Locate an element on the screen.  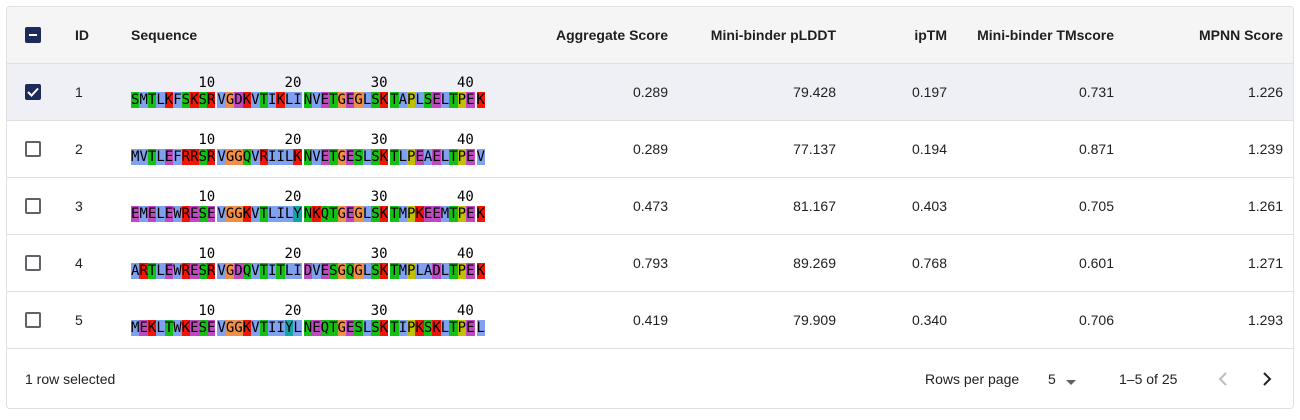
column-header-aggregate-score: Aggregate Score is located at coordinates (611, 35).